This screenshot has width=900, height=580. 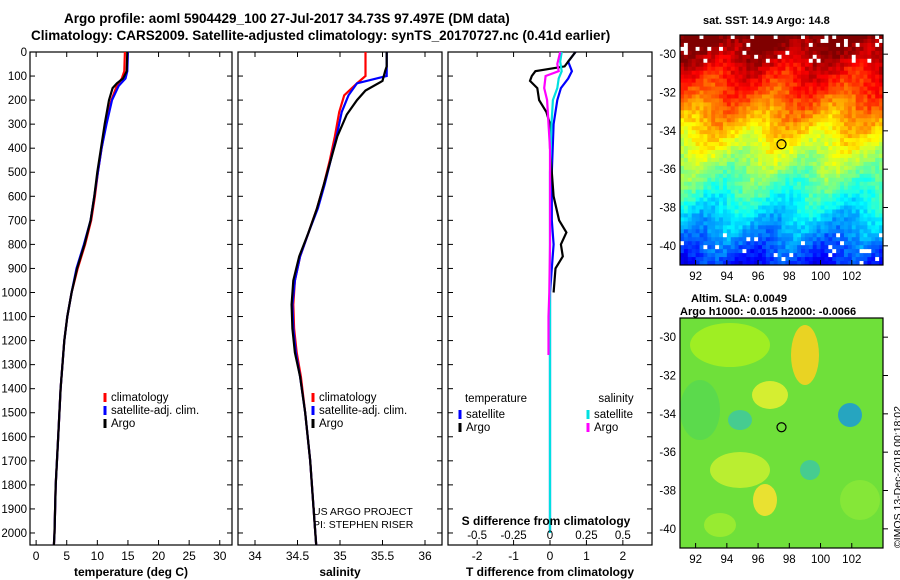 What do you see at coordinates (513, 556) in the screenshot?
I see `x-tick-label: -1` at bounding box center [513, 556].